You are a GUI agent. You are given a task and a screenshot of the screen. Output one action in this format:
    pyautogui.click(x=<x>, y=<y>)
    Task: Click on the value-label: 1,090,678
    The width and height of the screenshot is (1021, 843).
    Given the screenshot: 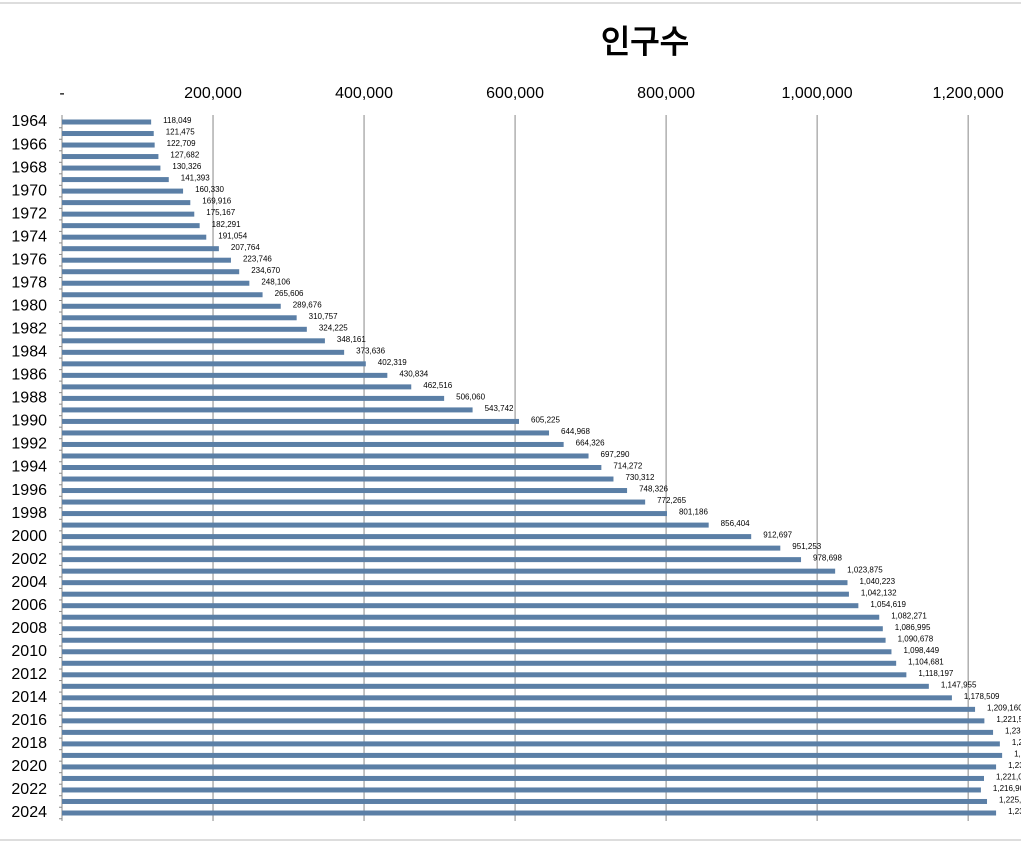 What is the action you would take?
    pyautogui.click(x=916, y=638)
    